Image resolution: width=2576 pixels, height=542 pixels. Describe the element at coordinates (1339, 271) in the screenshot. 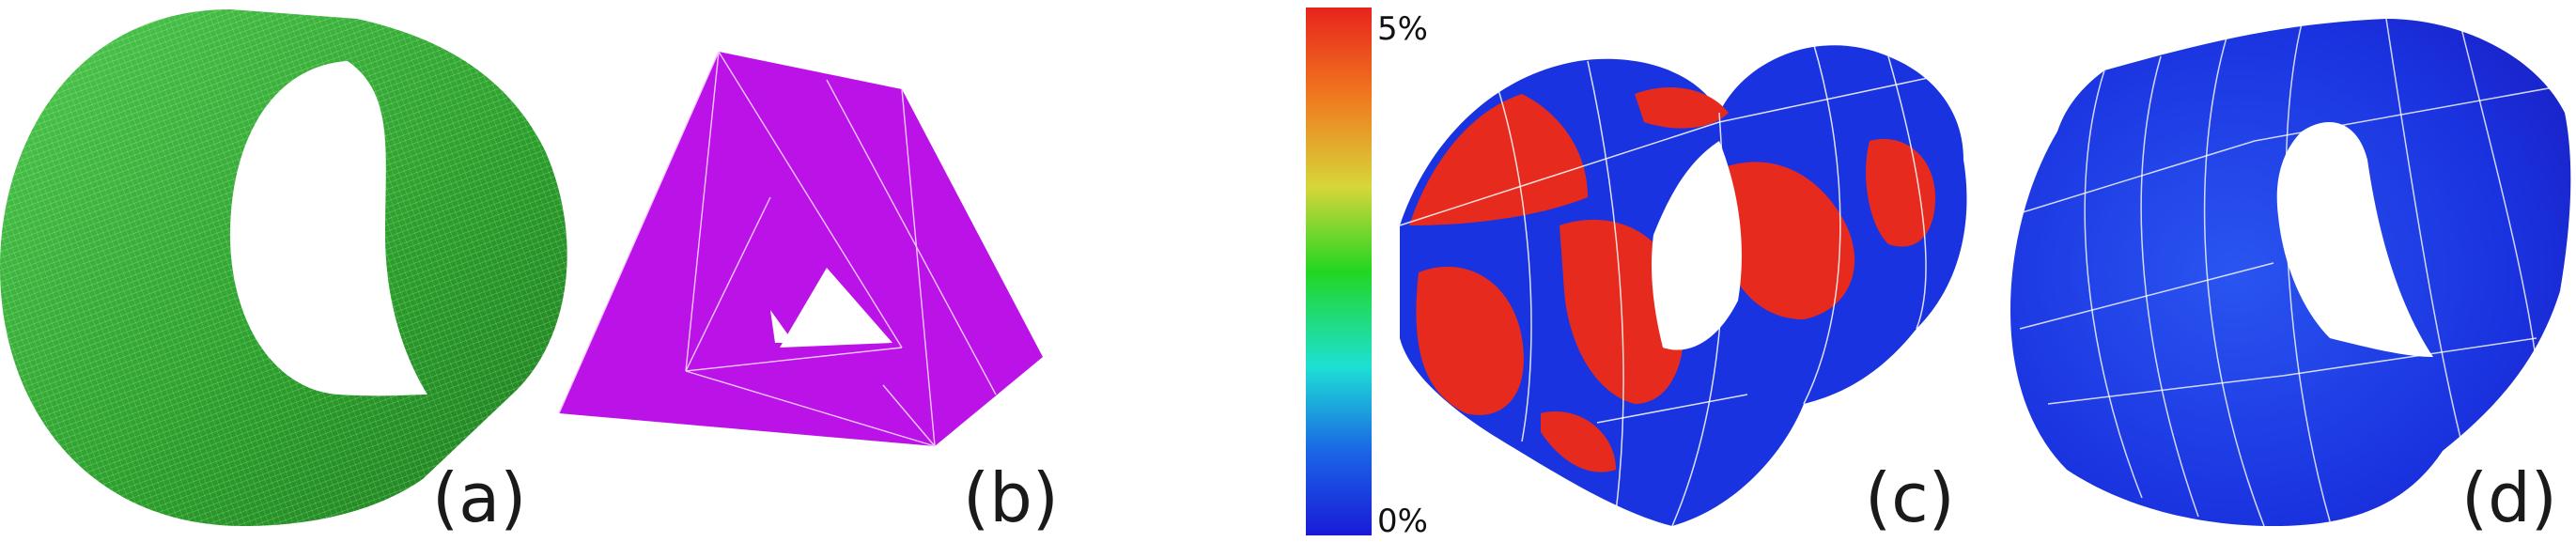

I see `colorbar-gradient` at that location.